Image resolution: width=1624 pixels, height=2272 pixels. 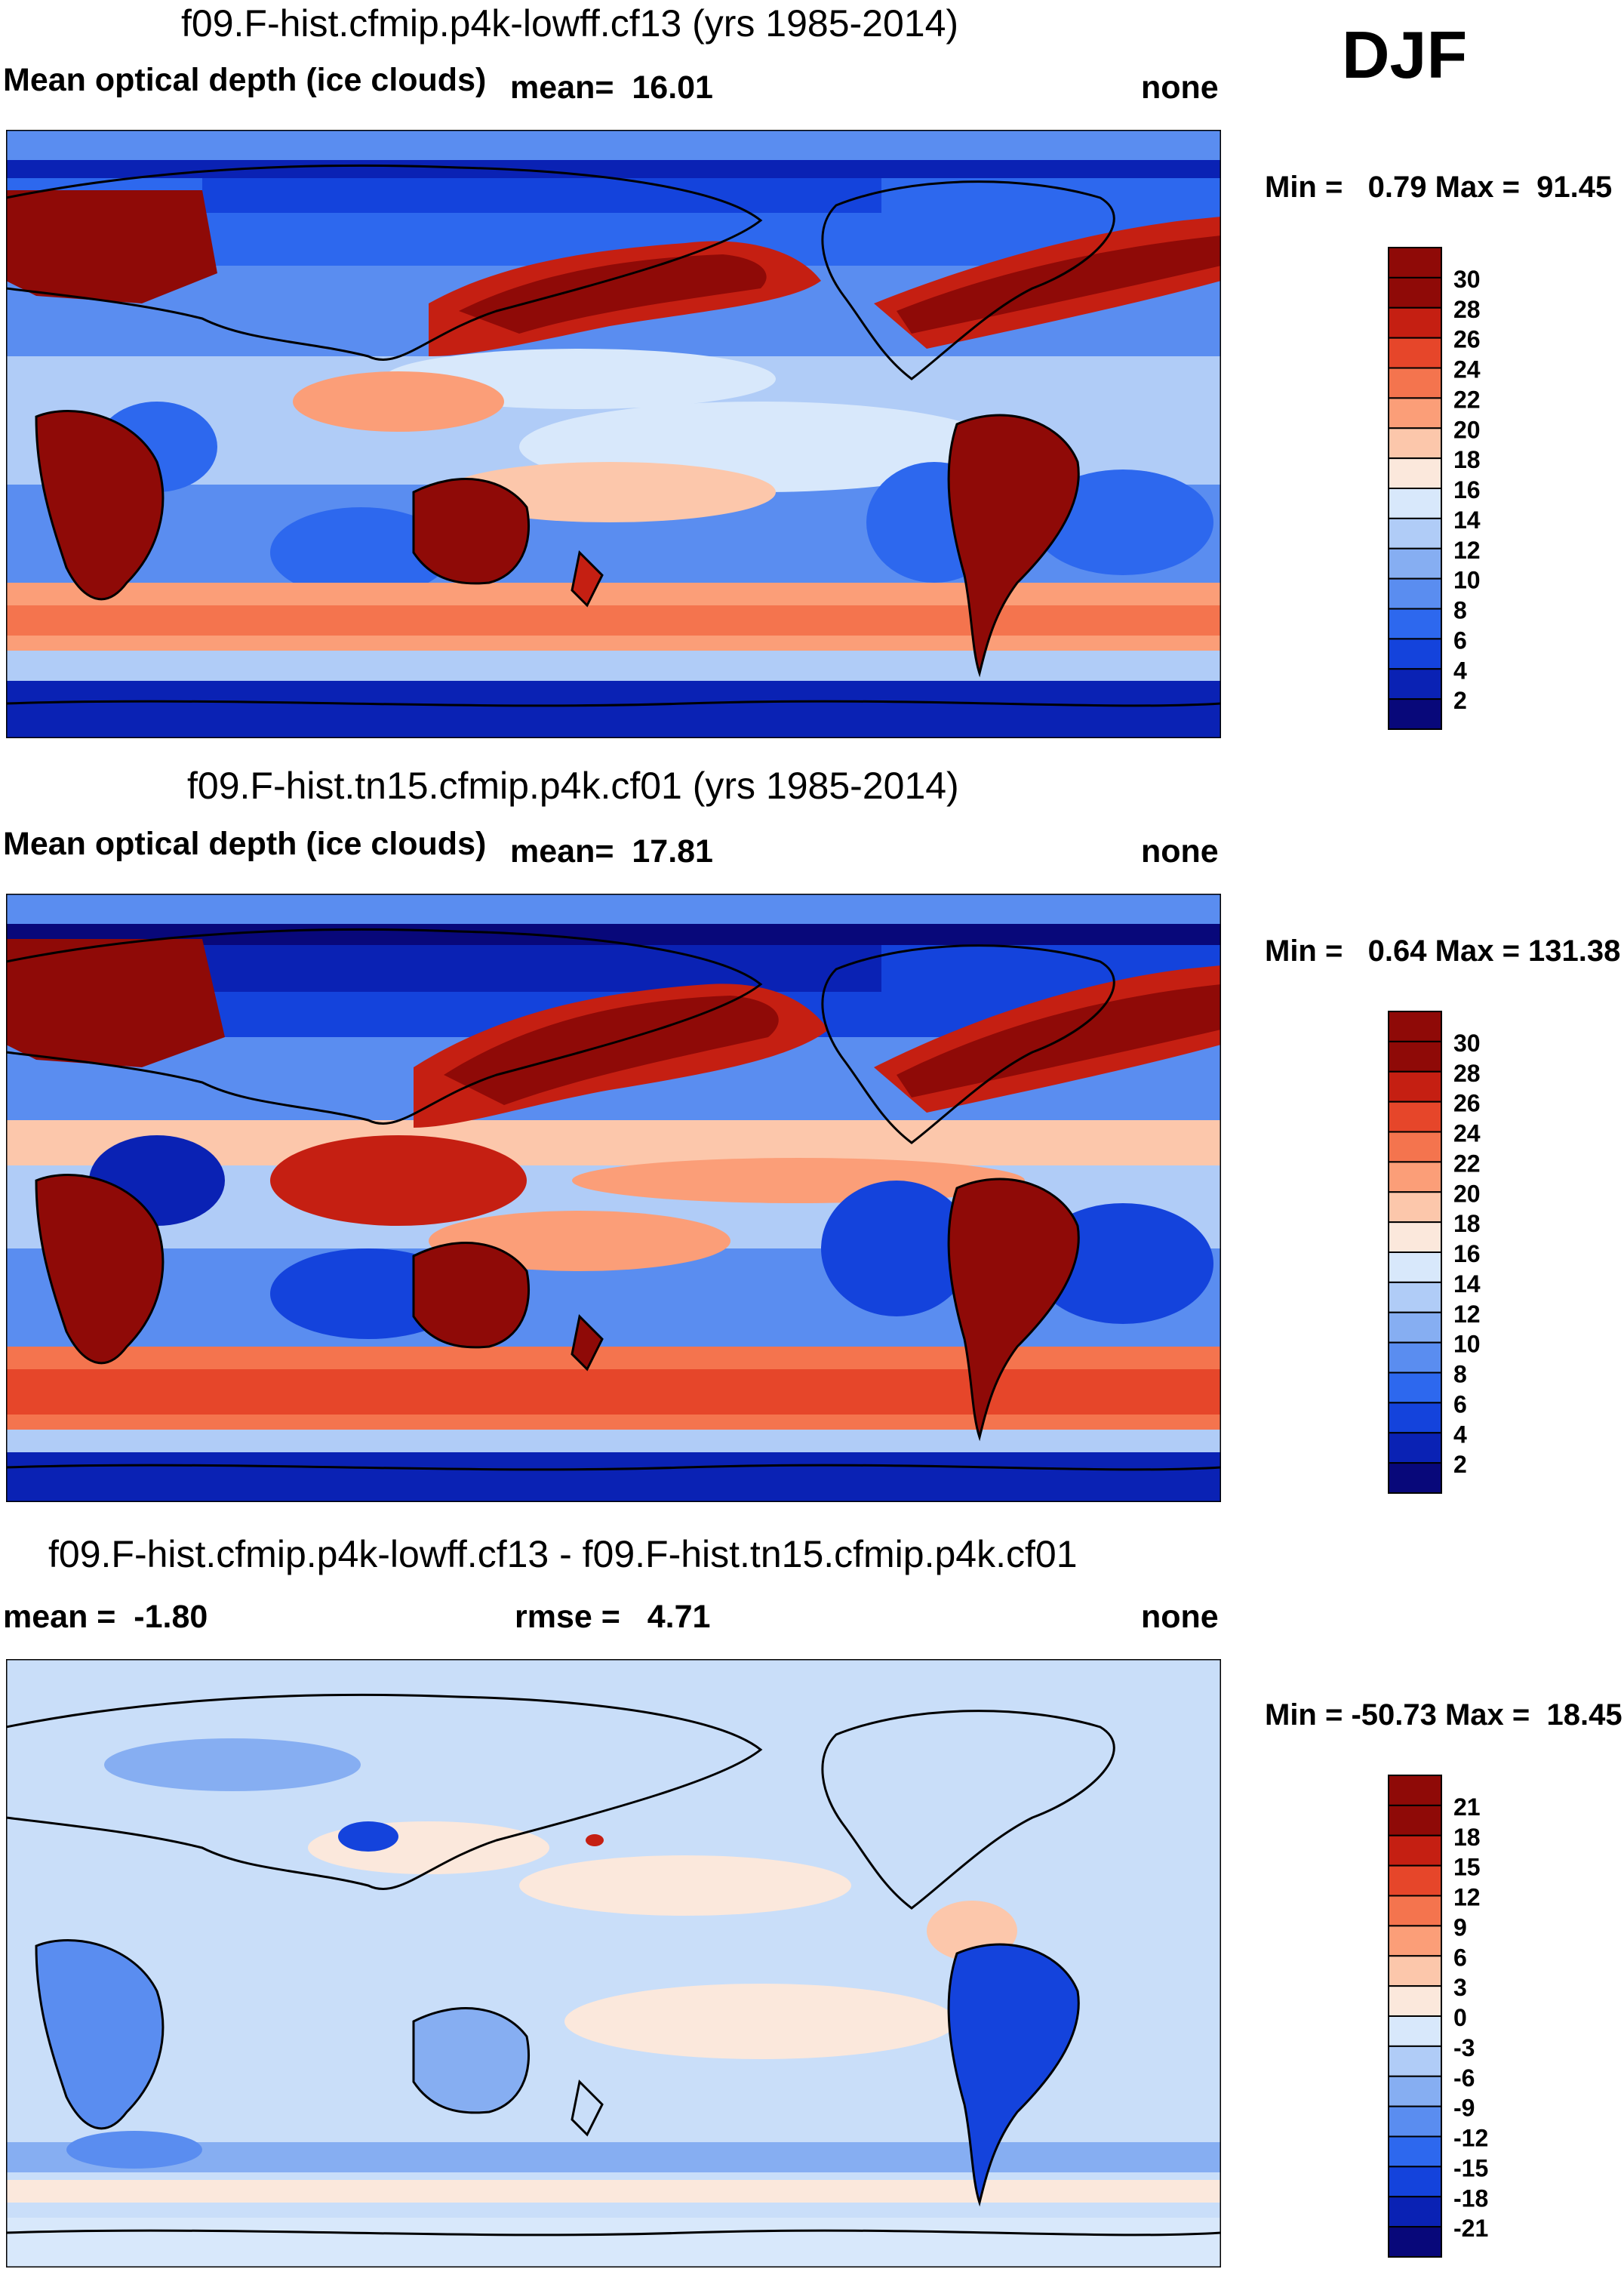 I want to click on panel2-variable-label: Mean optical depth (ice clouds), so click(x=245, y=844).